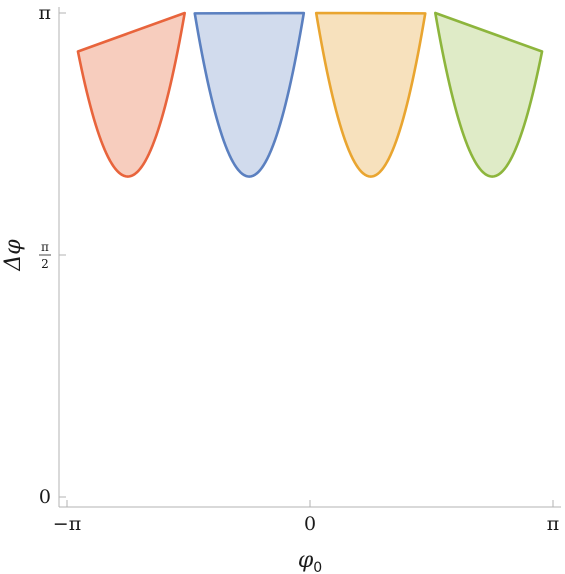 The image size is (565, 574). Describe the element at coordinates (310, 524) in the screenshot. I see `x-tick-label-2: 0` at that location.